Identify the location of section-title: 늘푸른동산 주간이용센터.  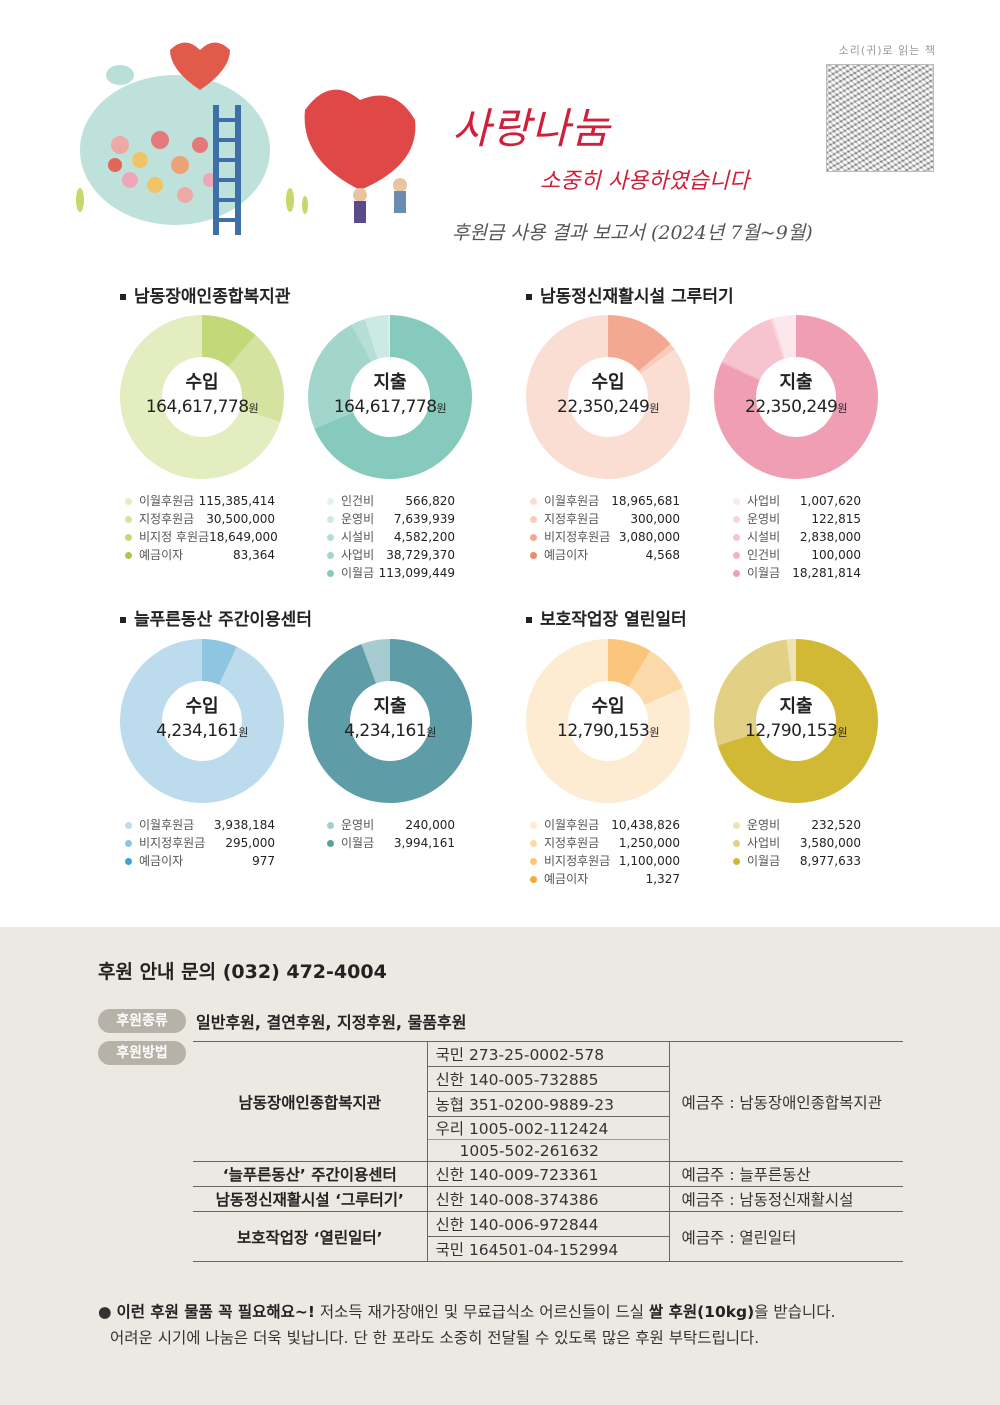
(216, 617).